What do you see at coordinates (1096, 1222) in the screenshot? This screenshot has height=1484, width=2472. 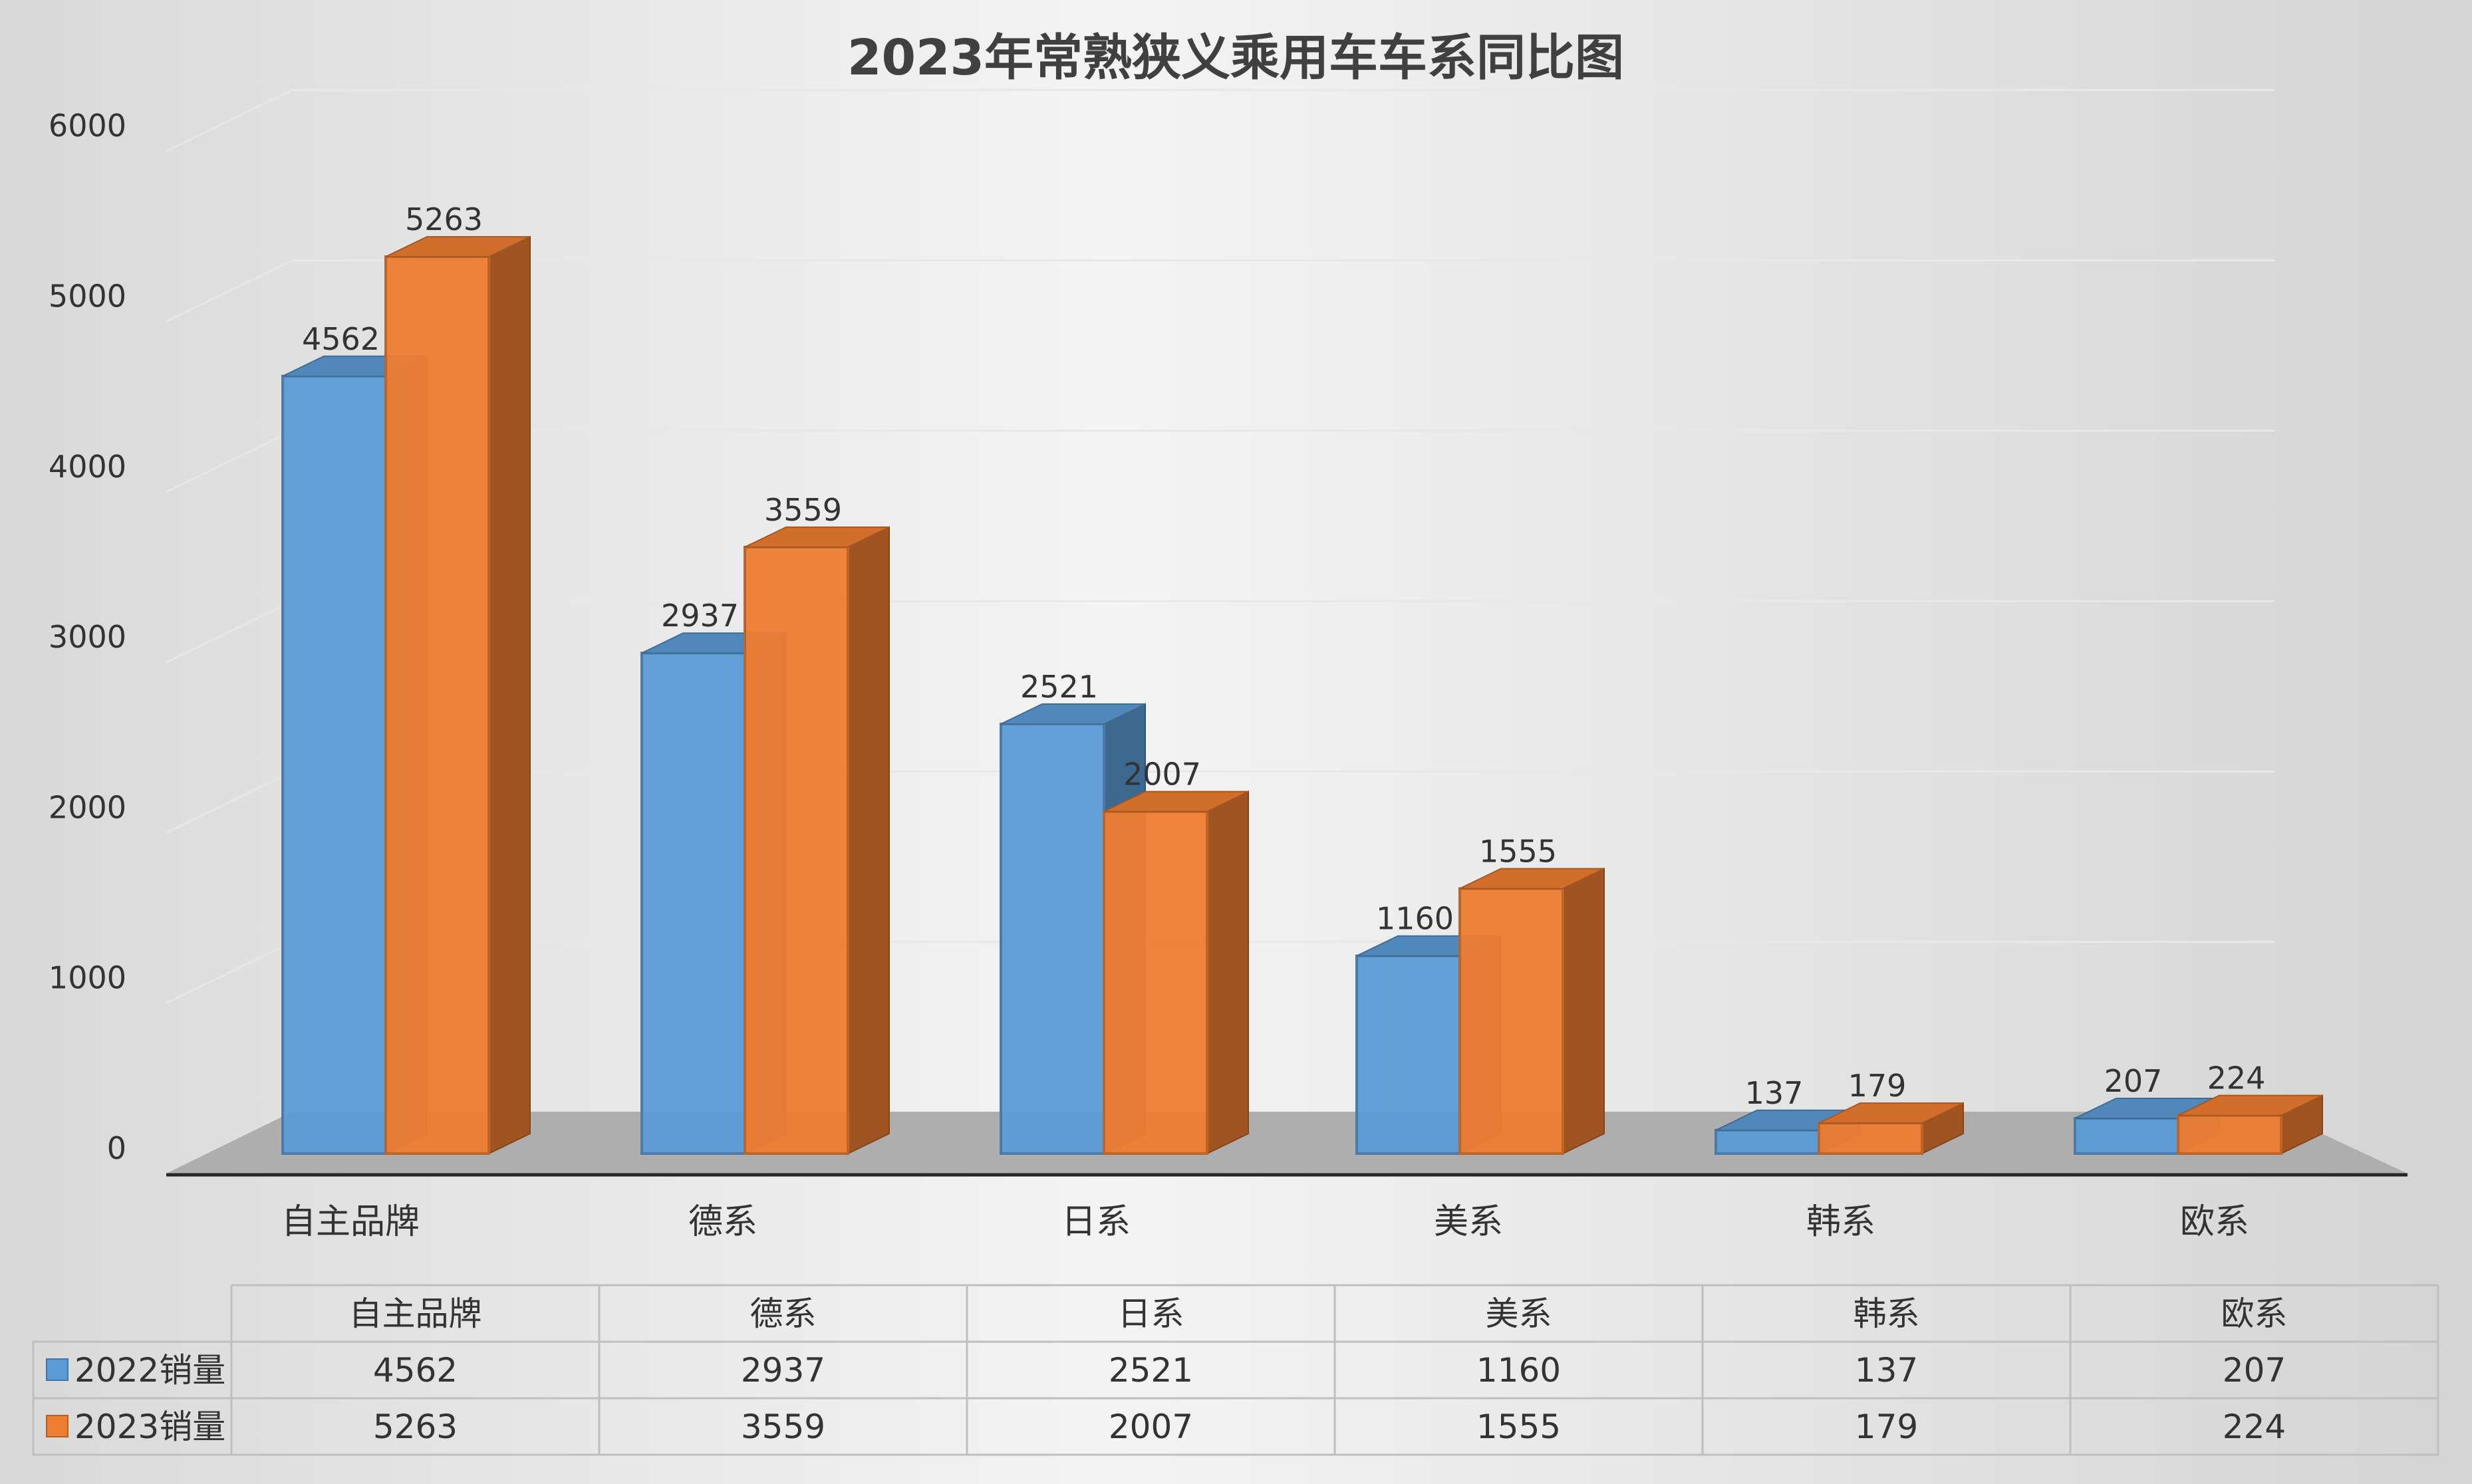 I see `category-label: 日系` at bounding box center [1096, 1222].